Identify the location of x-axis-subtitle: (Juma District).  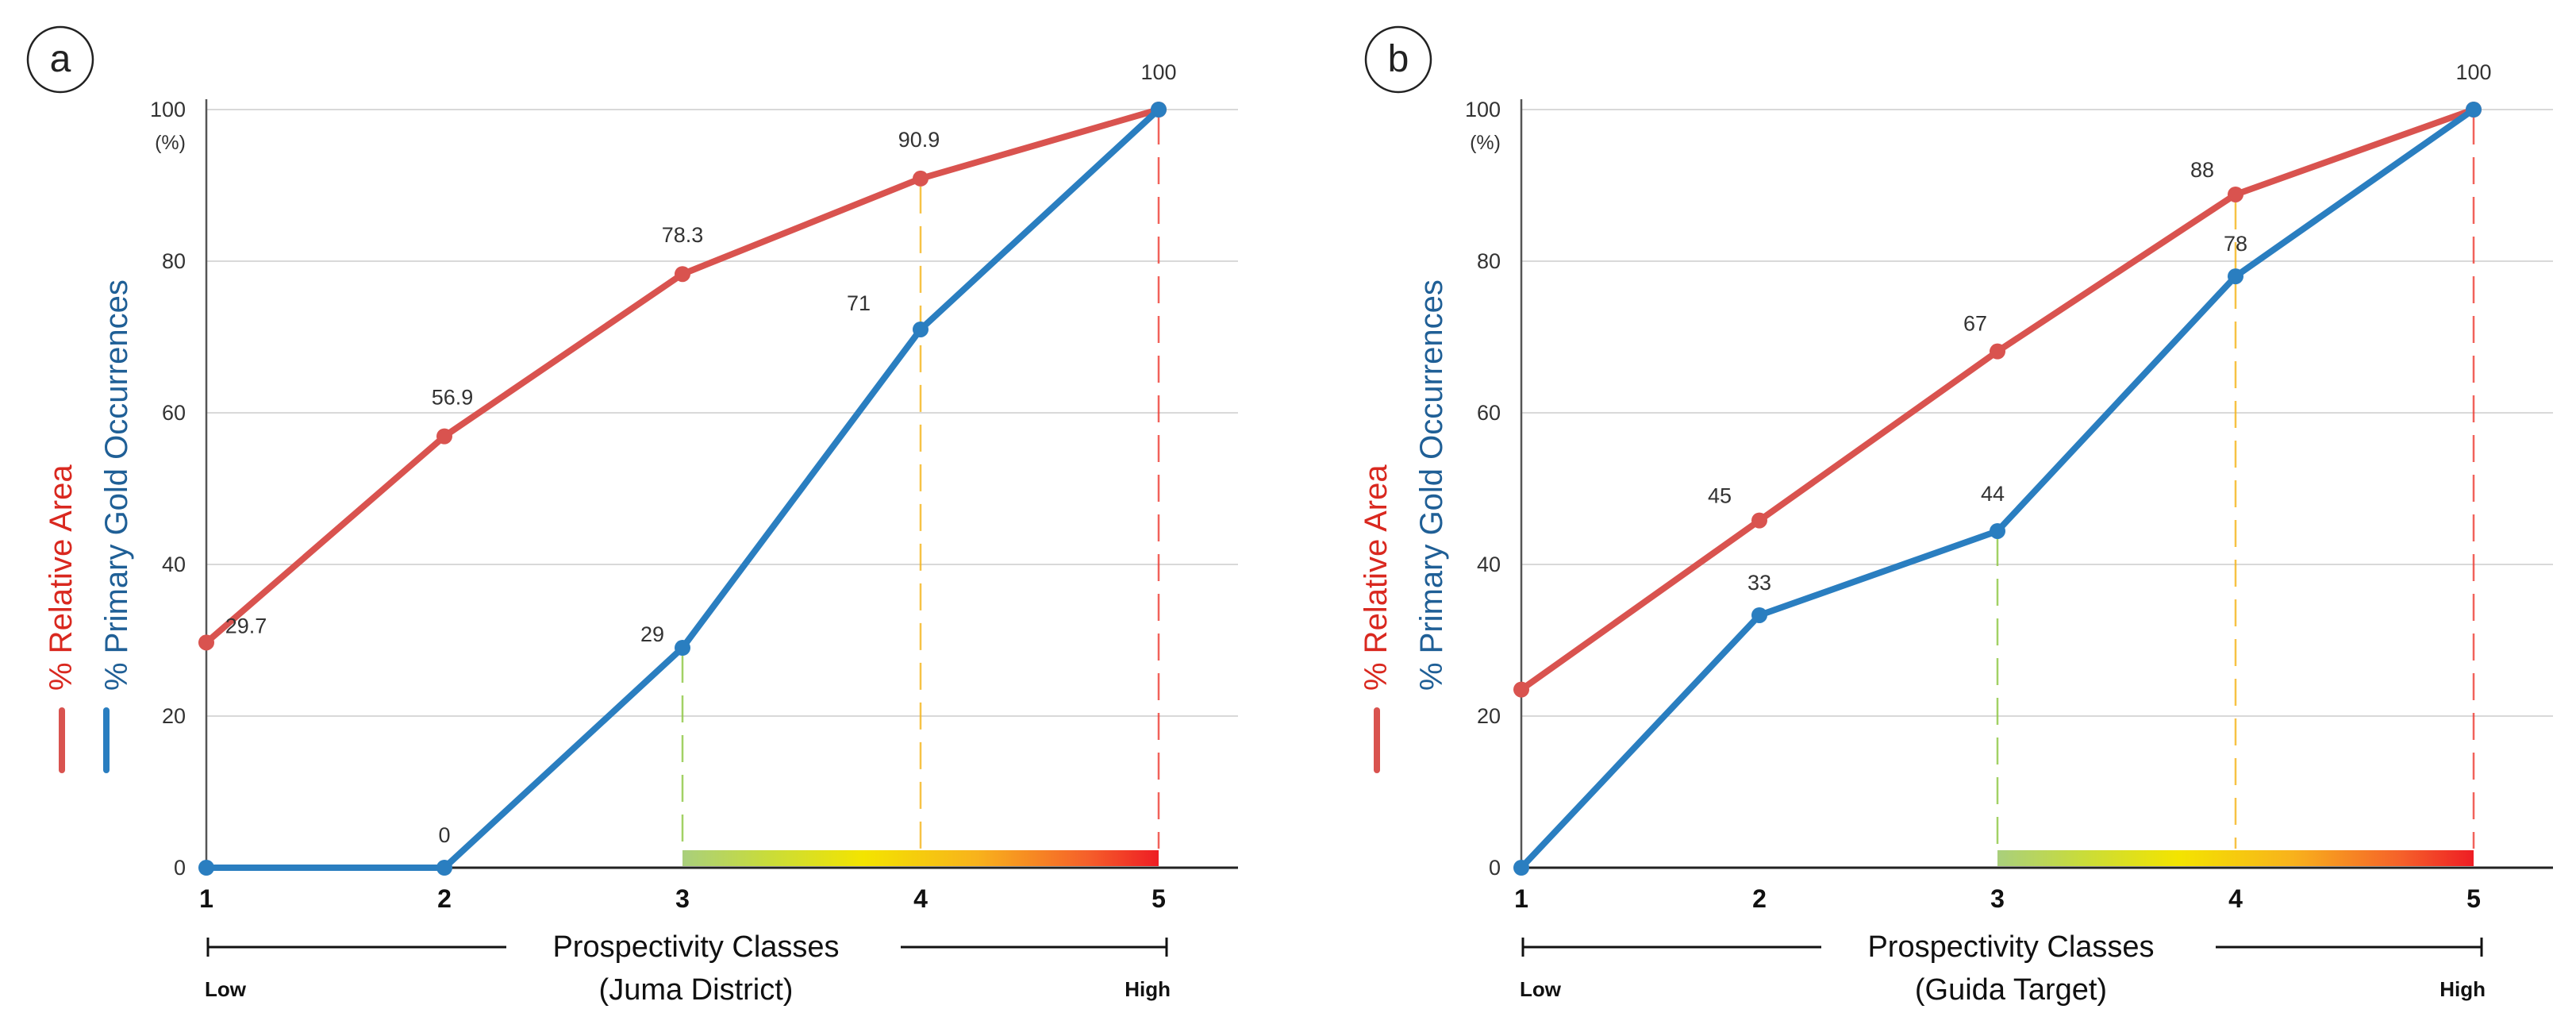
(696, 990).